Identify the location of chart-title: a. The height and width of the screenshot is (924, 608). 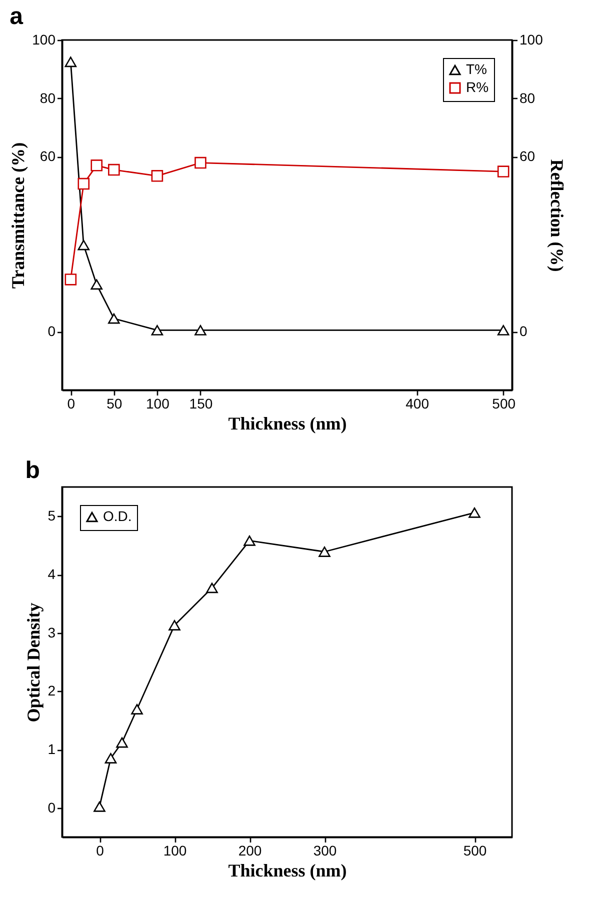
(17, 16).